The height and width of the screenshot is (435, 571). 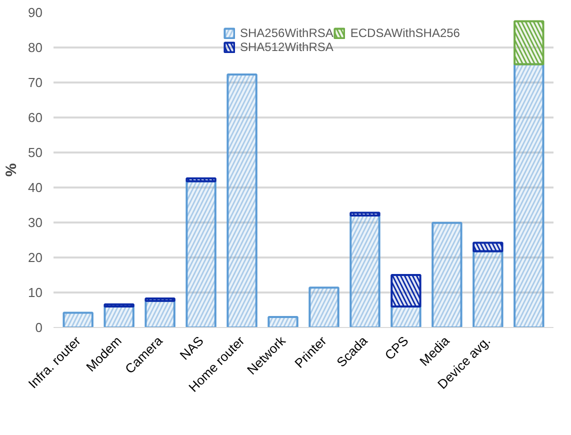 What do you see at coordinates (287, 33) in the screenshot?
I see `legend-label: SHA256WithRSA` at bounding box center [287, 33].